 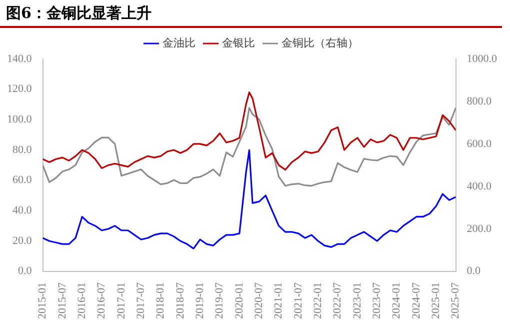 What do you see at coordinates (22, 180) in the screenshot?
I see `y-tick-label: 60.0` at bounding box center [22, 180].